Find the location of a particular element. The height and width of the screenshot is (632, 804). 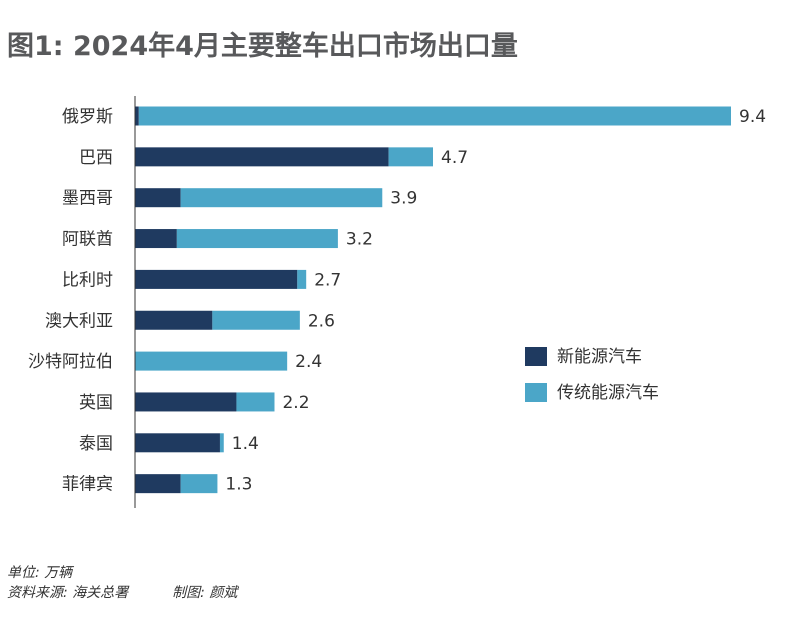

category-label: 英国 is located at coordinates (96, 403).